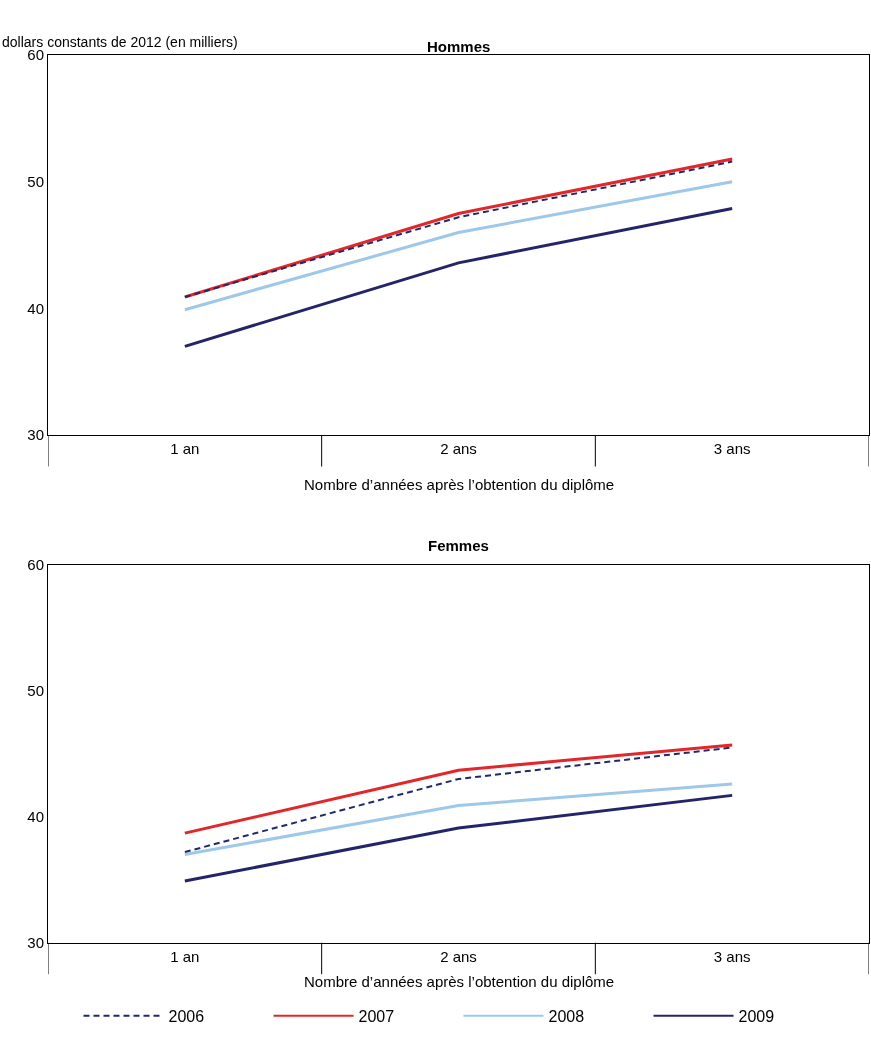 This screenshot has width=871, height=1055. I want to click on legend-label: 2007, so click(376, 1016).